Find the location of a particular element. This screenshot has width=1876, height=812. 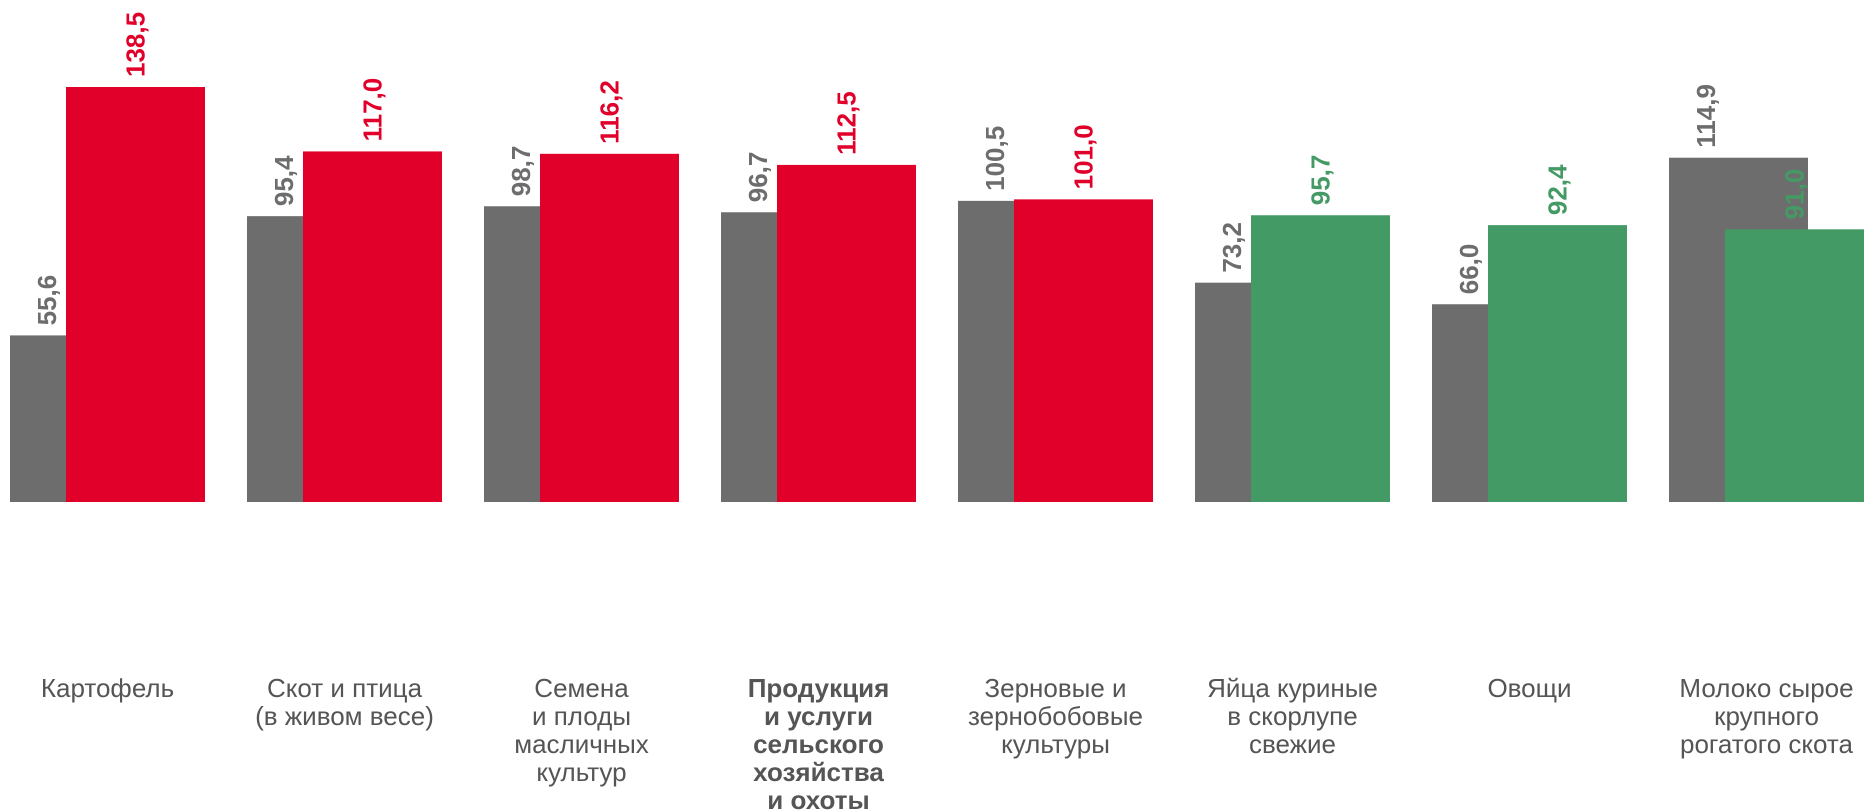

value-label: 101,0 is located at coordinates (1083, 156).